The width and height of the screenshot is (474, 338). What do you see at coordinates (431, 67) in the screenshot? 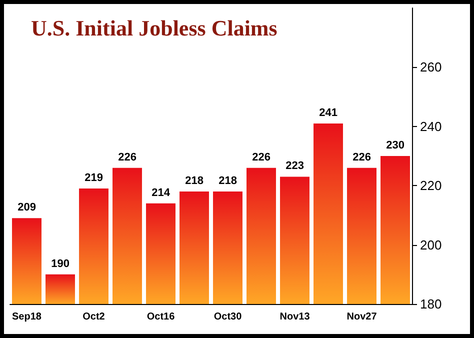
I see `y-tick-label: 260` at bounding box center [431, 67].